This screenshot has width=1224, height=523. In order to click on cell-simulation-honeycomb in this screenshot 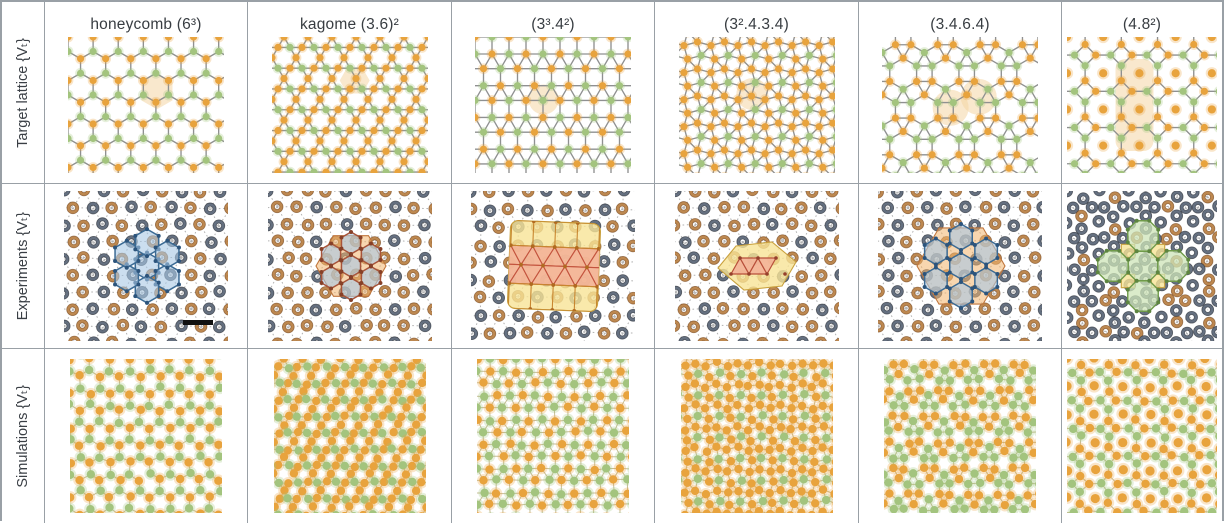, I will do `click(145, 435)`.